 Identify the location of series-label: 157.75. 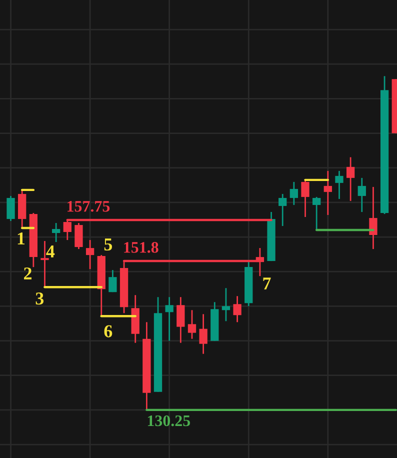
(89, 206).